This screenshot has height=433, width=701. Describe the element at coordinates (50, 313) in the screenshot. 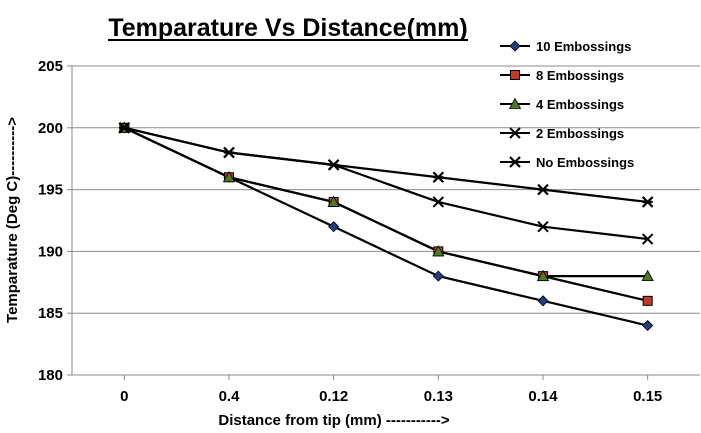

I see `y-tick-label: 185` at that location.